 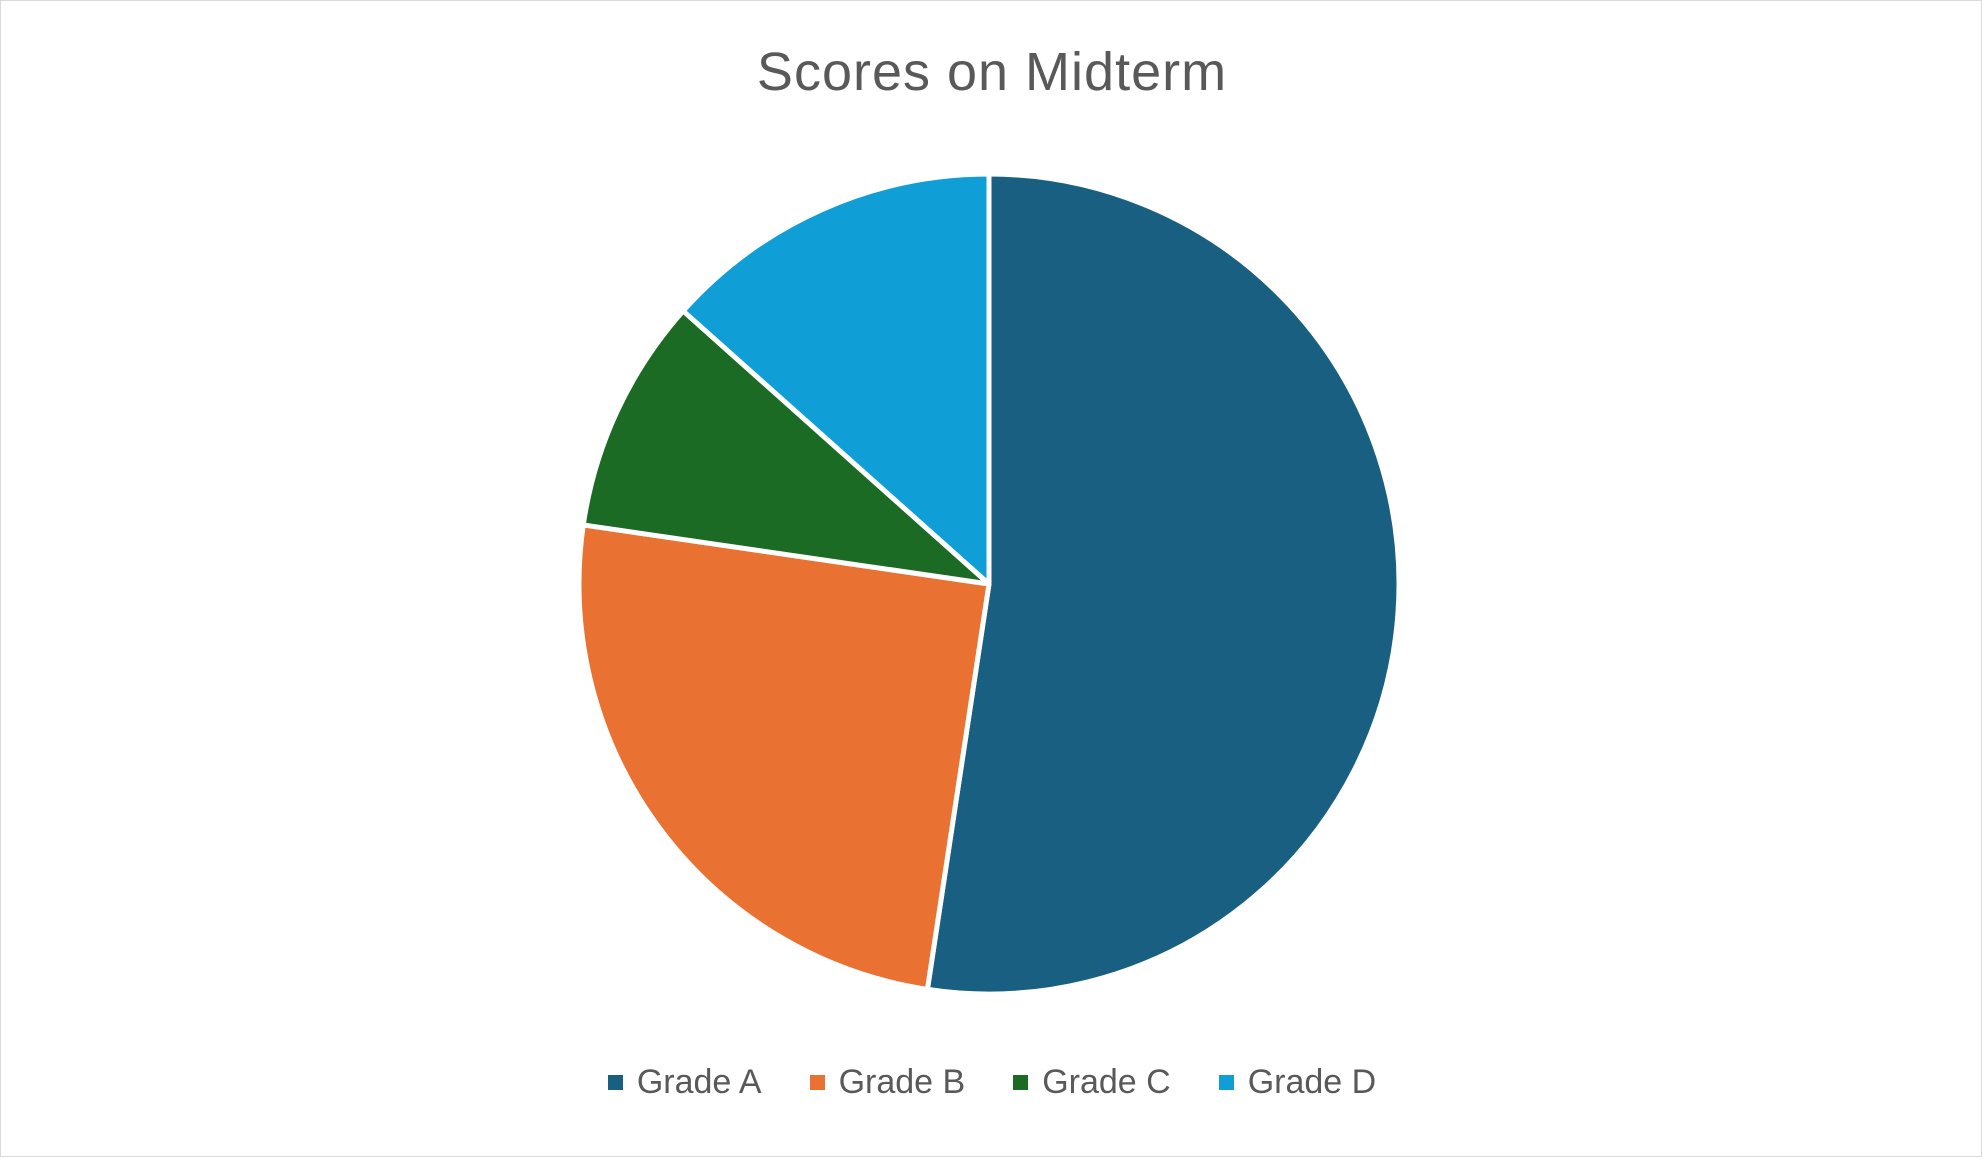 I want to click on legend-label: Grade C, so click(x=1106, y=1082).